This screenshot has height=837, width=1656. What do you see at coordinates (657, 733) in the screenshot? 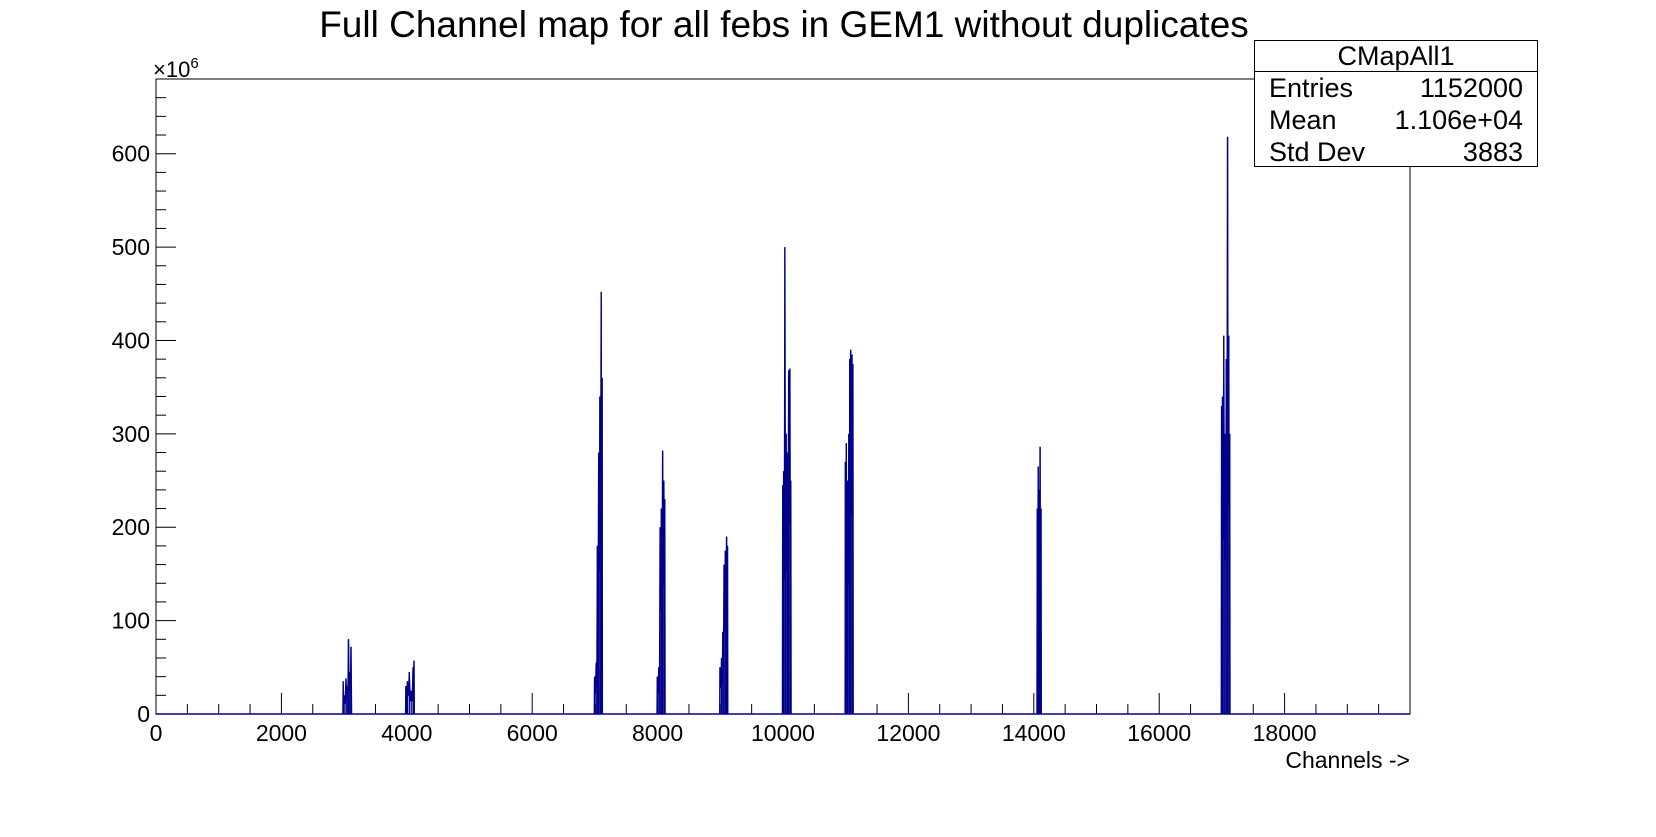
I see `x-tick-label: 8000` at bounding box center [657, 733].